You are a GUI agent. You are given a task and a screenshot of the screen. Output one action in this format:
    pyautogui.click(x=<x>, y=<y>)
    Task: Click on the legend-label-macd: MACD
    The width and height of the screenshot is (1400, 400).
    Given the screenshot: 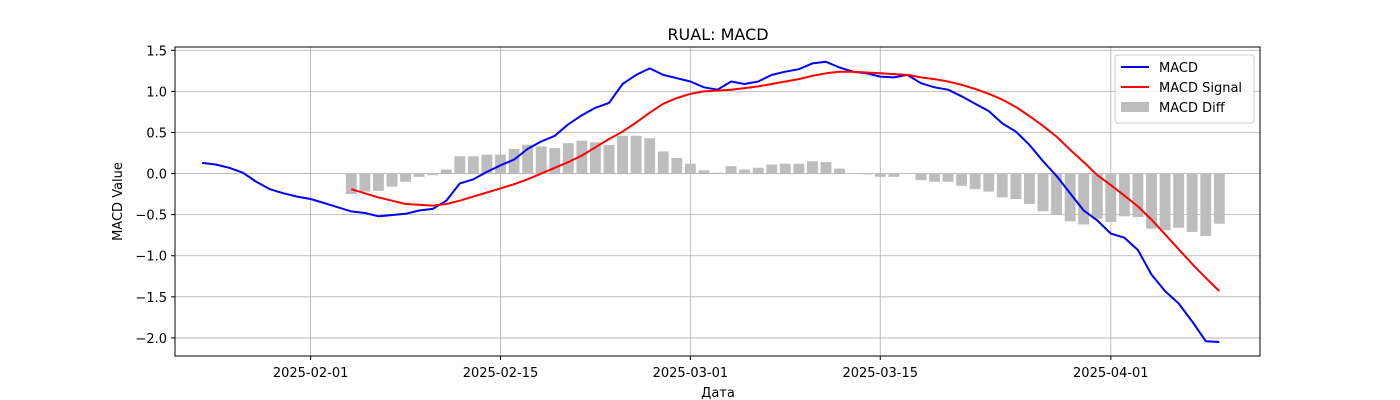 What is the action you would take?
    pyautogui.click(x=1178, y=68)
    